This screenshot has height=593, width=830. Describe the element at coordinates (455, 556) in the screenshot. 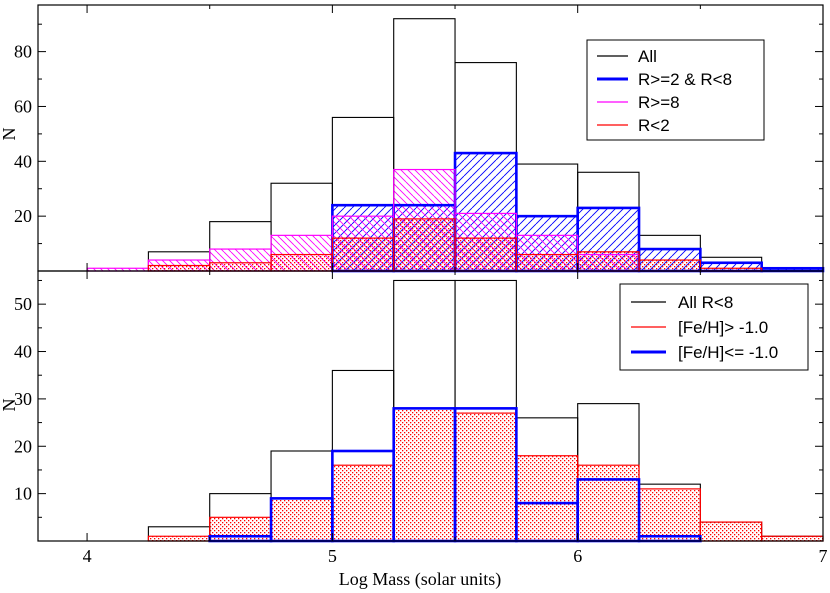

I see `x-axis: 4 5 6 7` at that location.